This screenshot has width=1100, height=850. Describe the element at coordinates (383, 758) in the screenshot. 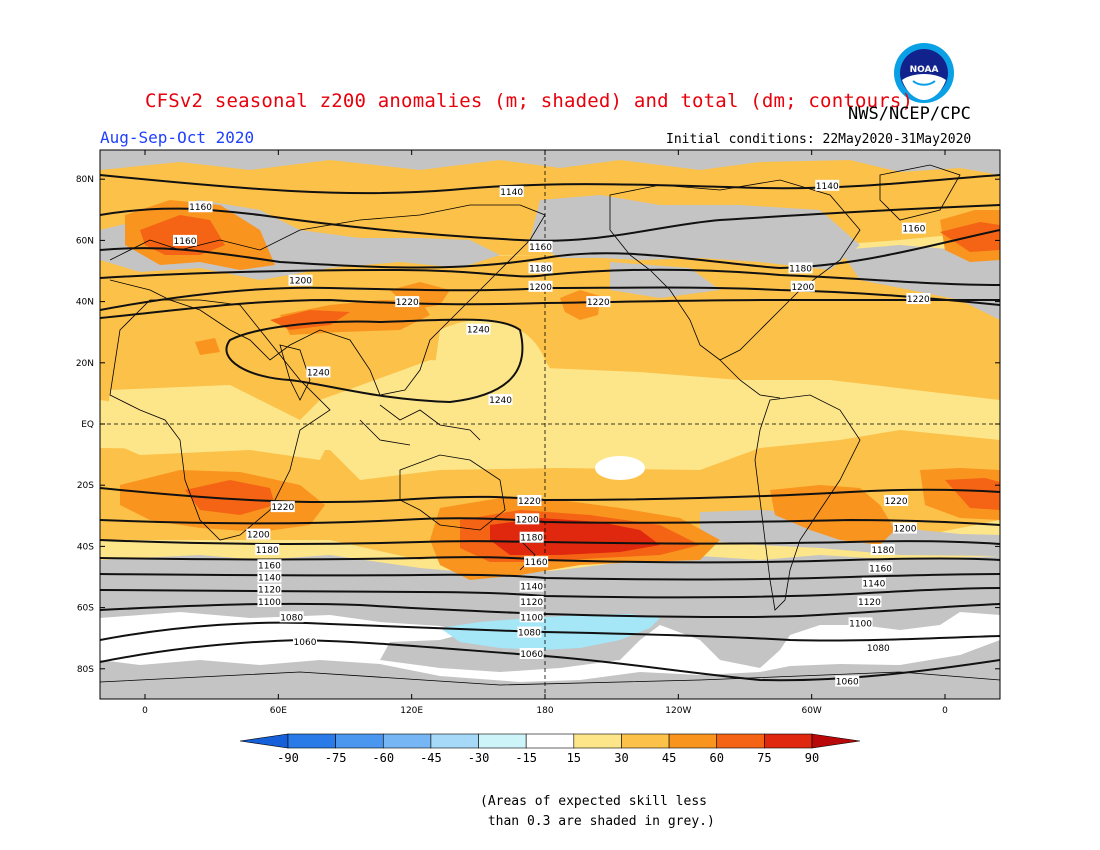

I see `colorbar-label: -60` at that location.